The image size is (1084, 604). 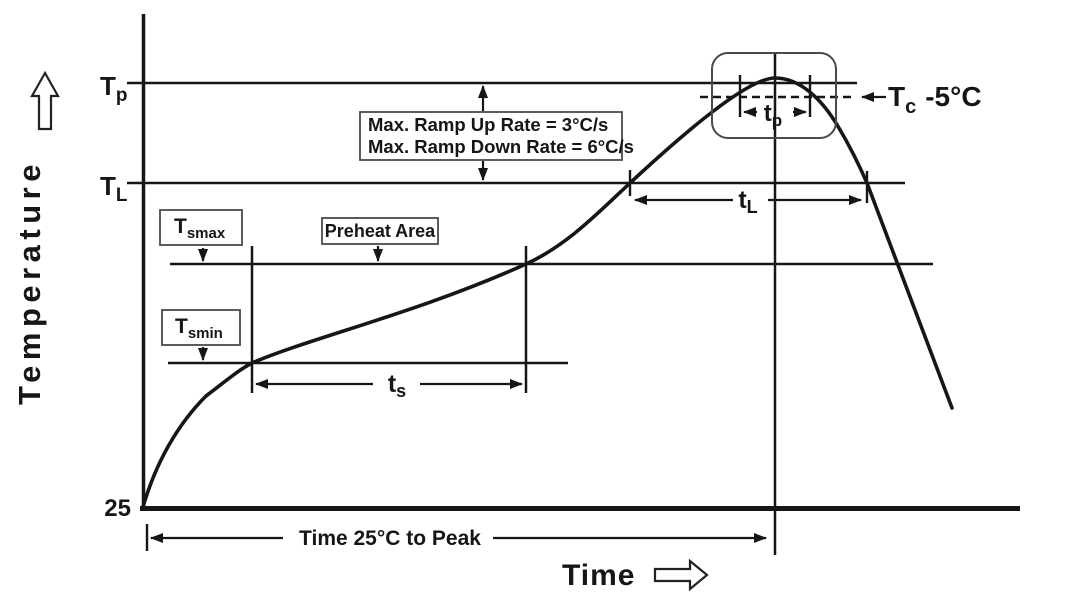 What do you see at coordinates (773, 115) in the screenshot?
I see `tp-label: tp` at bounding box center [773, 115].